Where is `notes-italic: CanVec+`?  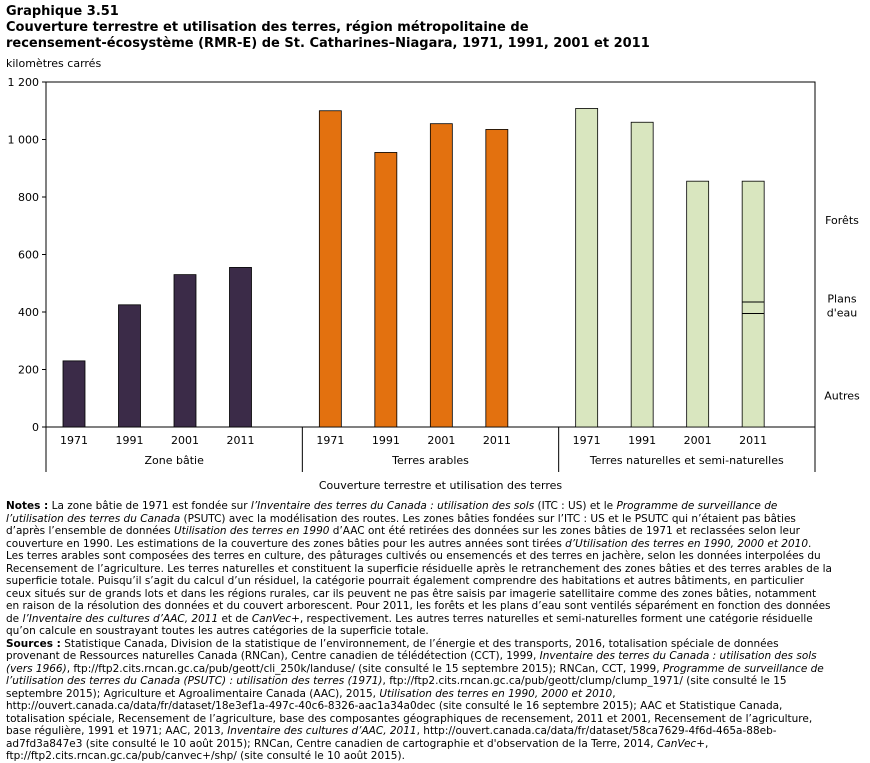 notes-italic: CanVec+ is located at coordinates (275, 618).